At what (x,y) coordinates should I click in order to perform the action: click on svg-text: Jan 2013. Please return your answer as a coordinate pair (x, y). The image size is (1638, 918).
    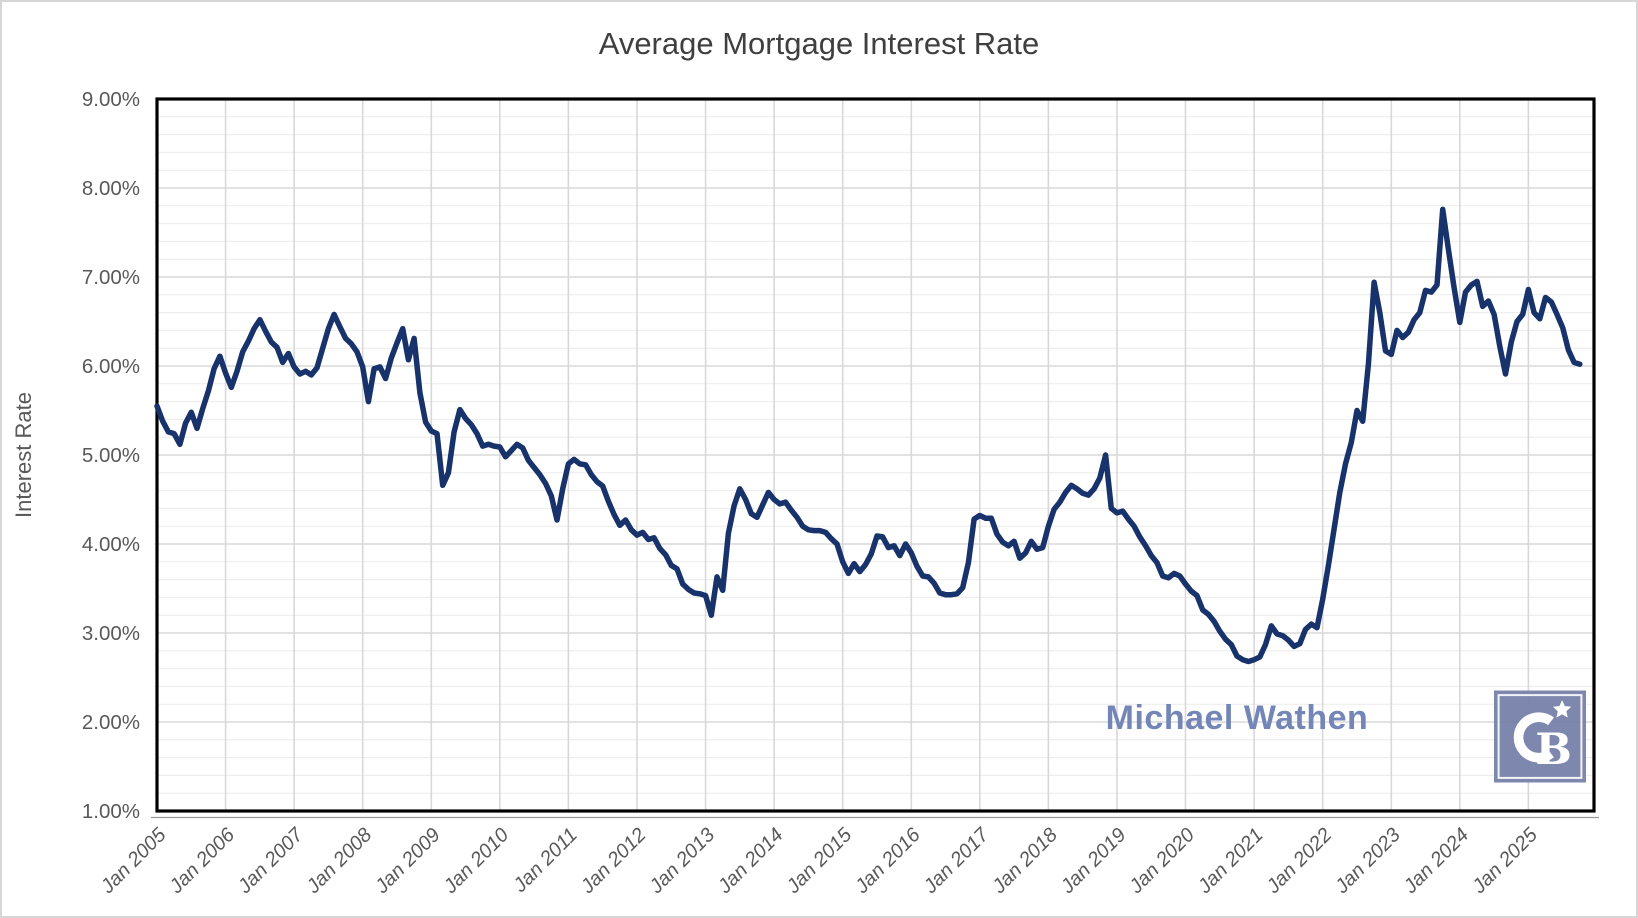
    Looking at the image, I should click on (682, 861).